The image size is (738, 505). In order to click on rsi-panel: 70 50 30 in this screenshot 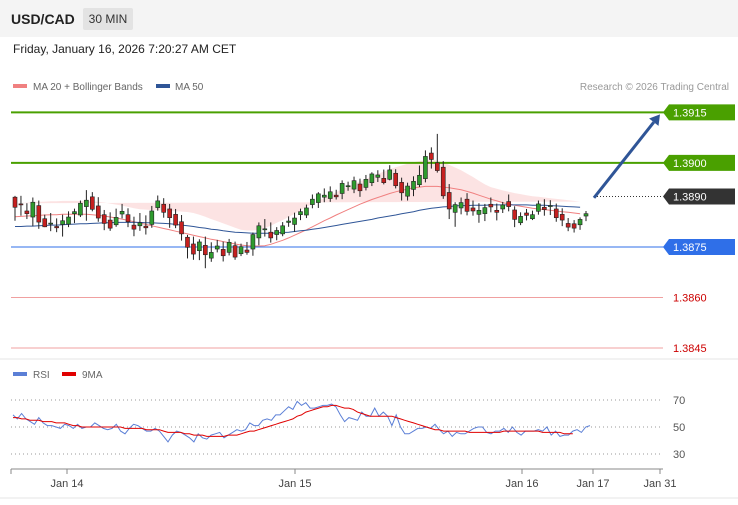, I will do `click(348, 428)`.